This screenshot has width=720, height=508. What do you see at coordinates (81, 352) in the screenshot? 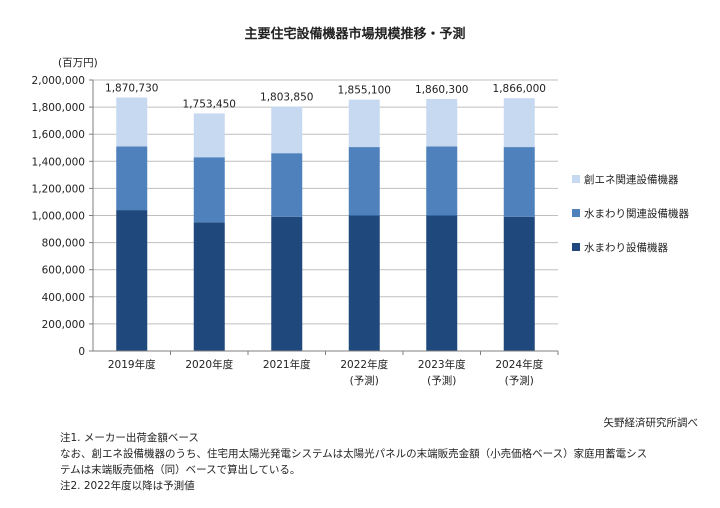
I see `y-tick-label: 0` at bounding box center [81, 352].